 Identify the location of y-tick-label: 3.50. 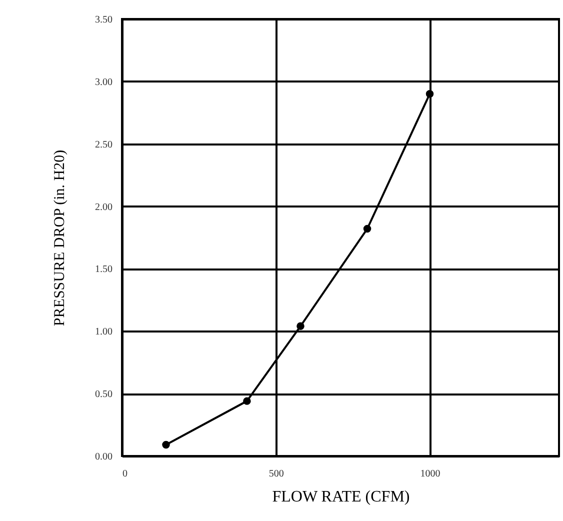
(103, 20).